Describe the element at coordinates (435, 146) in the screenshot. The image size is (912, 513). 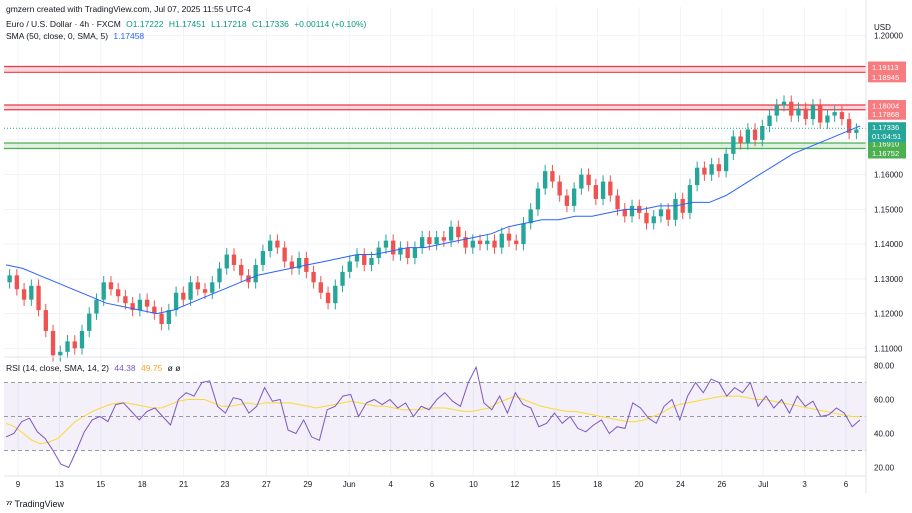
I see `support-zone` at that location.